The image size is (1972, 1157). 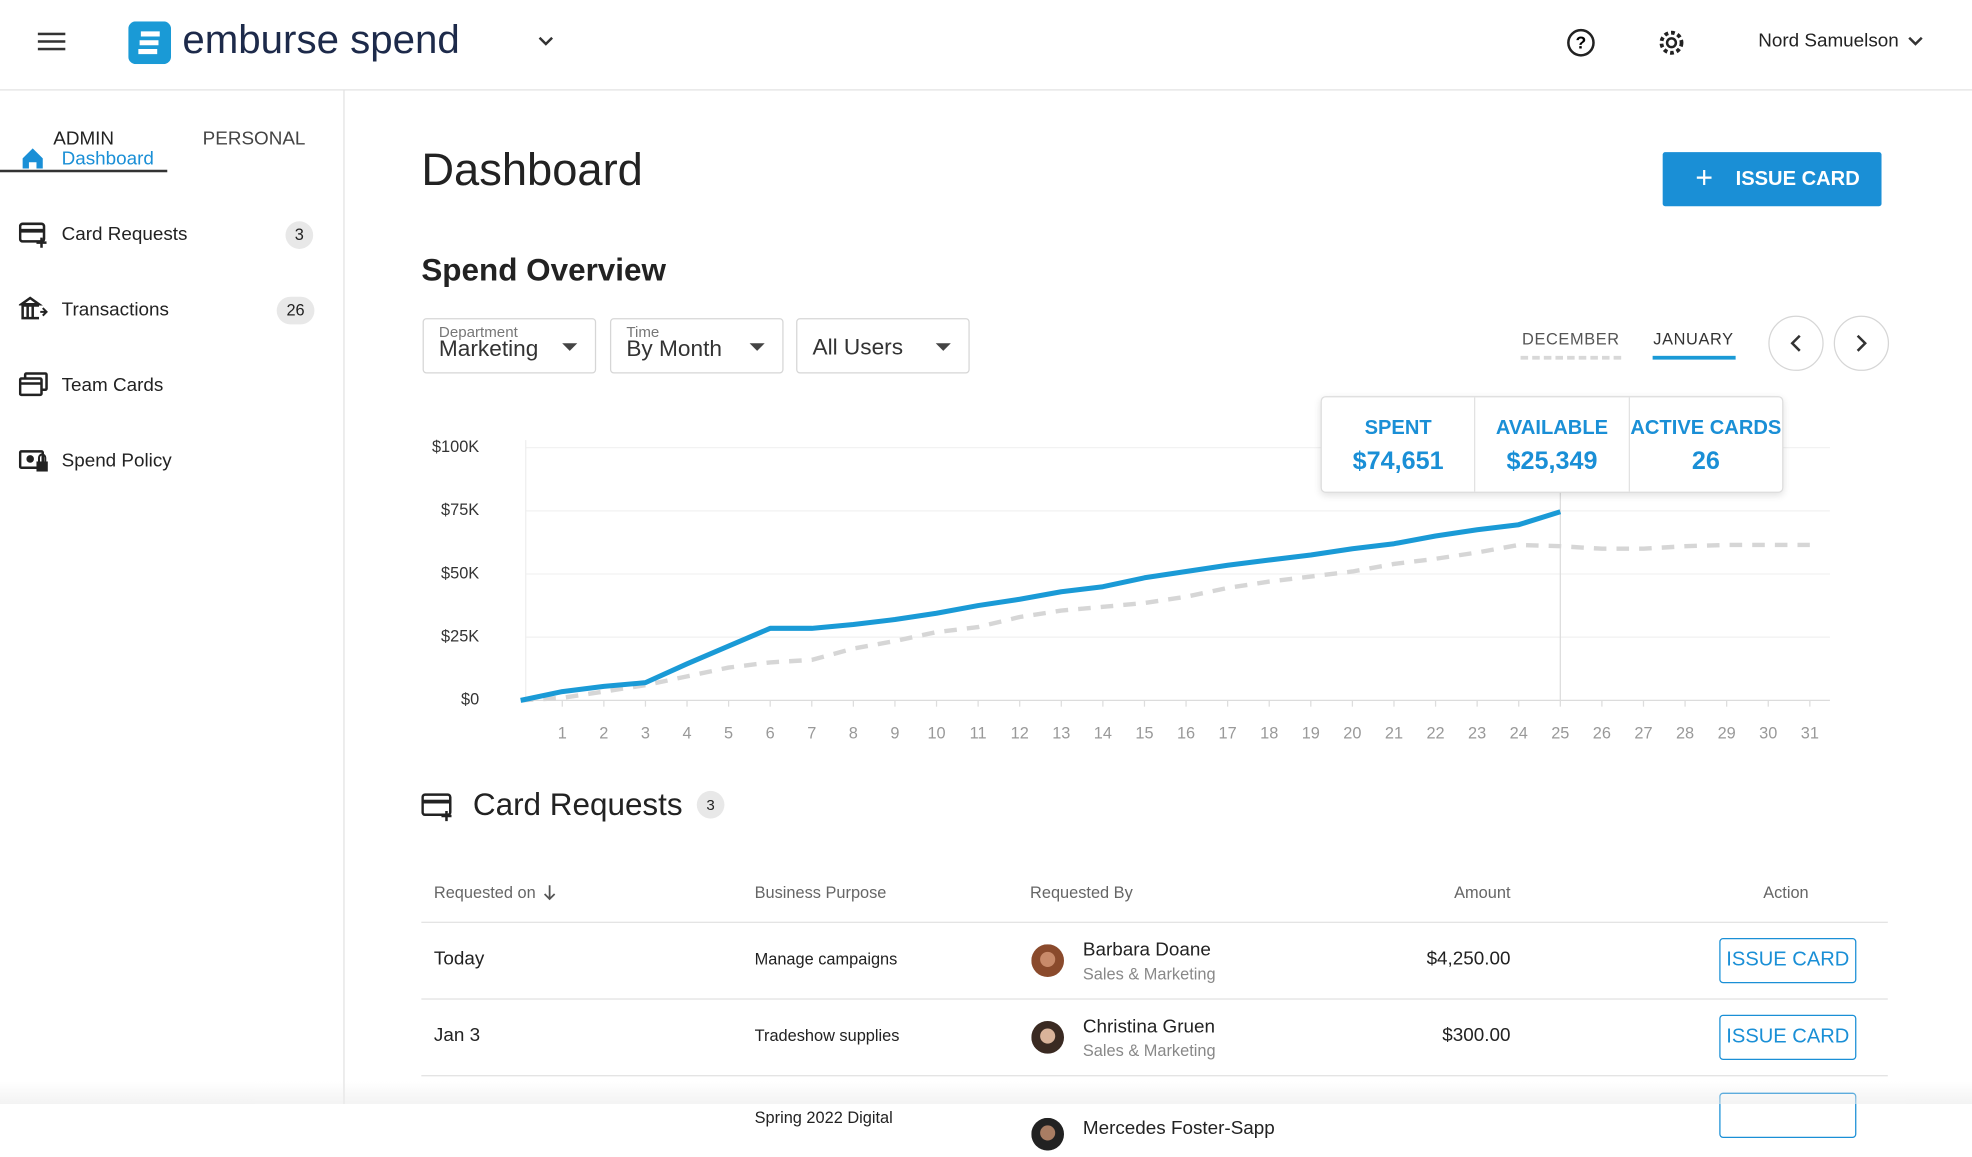 What do you see at coordinates (643, 332) in the screenshot?
I see `filter-label: Time` at bounding box center [643, 332].